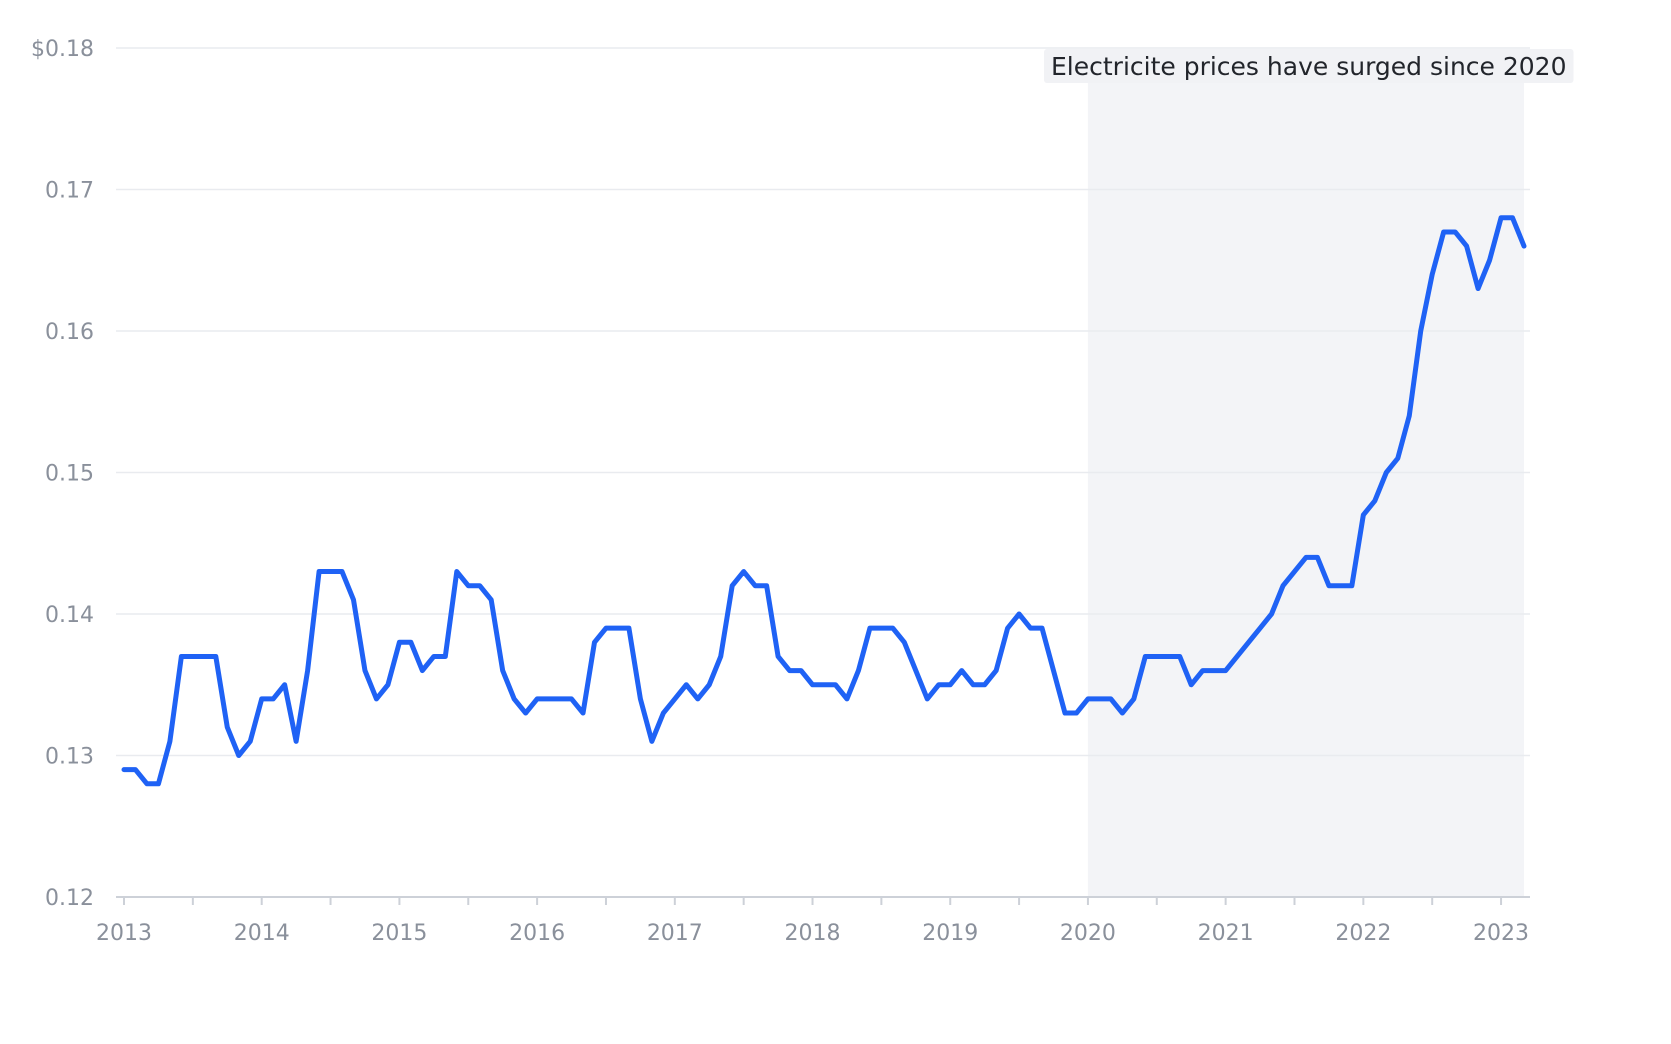  Describe the element at coordinates (1501, 933) in the screenshot. I see `x-tick-label: 2023` at that location.